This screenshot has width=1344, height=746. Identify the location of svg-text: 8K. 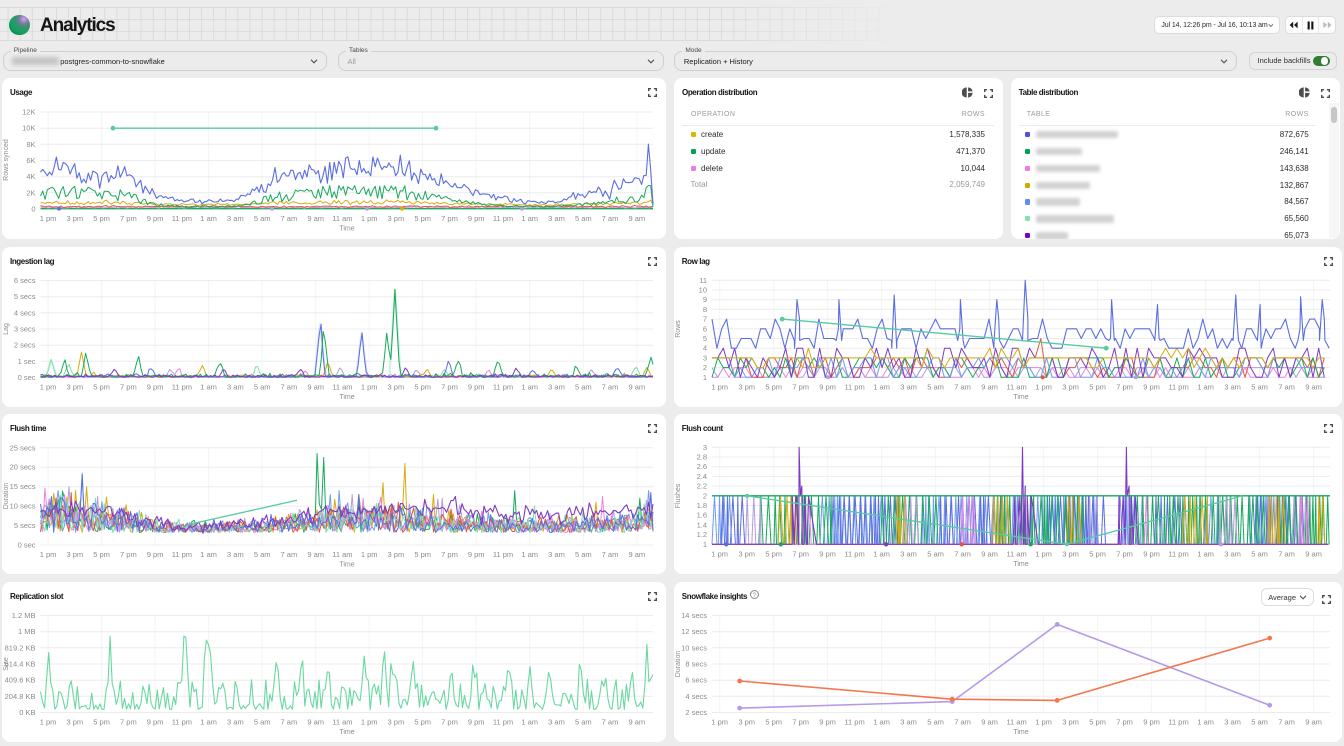
(30, 144).